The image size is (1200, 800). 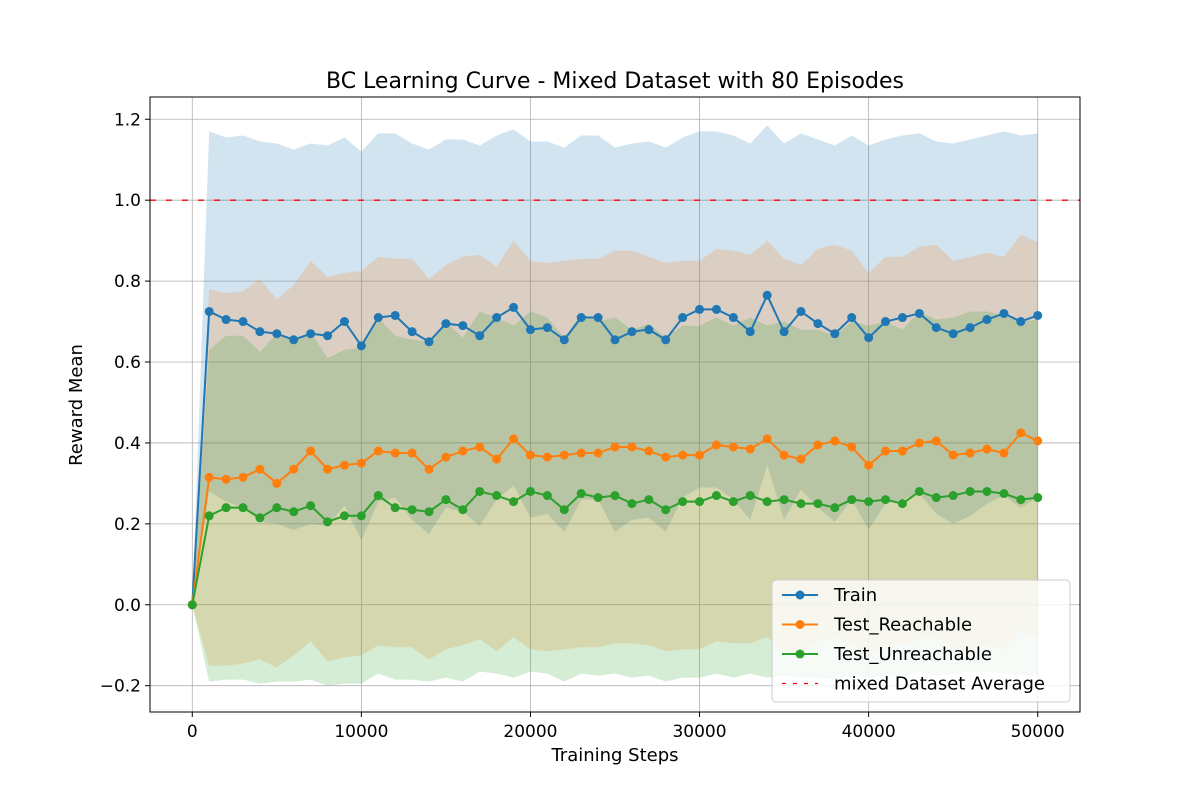 What do you see at coordinates (800, 624) in the screenshot?
I see `legend-marker-test-reachable` at bounding box center [800, 624].